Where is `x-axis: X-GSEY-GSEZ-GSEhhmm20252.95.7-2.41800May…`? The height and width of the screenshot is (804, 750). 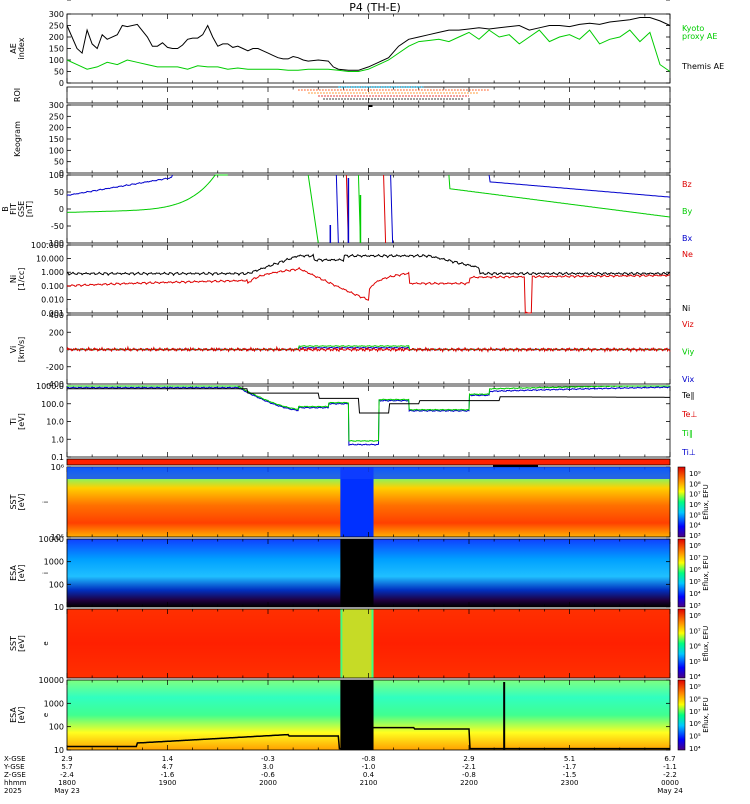 x-axis: X-GSEY-GSEZ-GSEhhmm20252.95.7-2.41800May… is located at coordinates (343, 775).